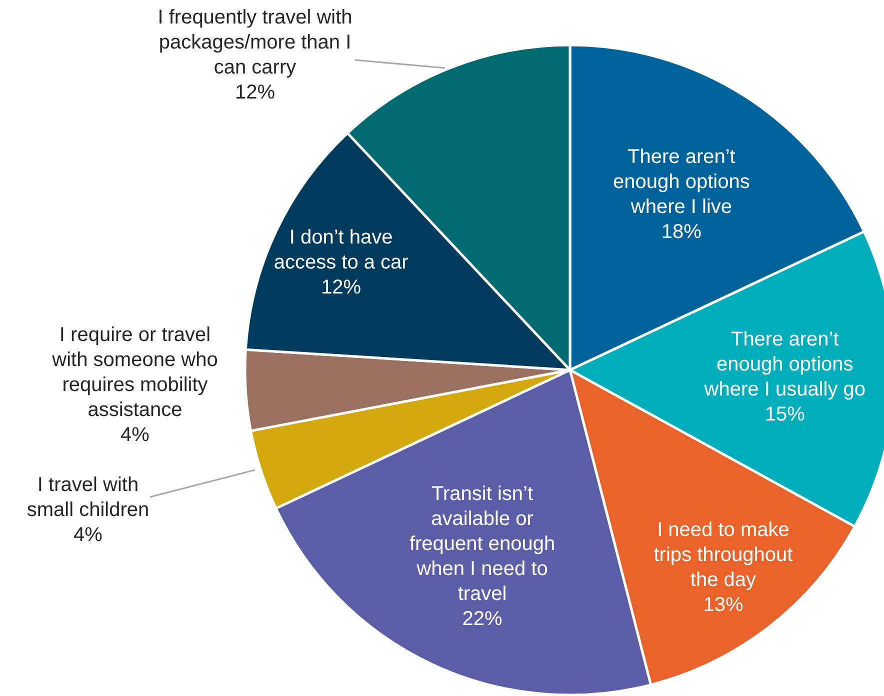 Image resolution: width=884 pixels, height=696 pixels. What do you see at coordinates (681, 182) in the screenshot?
I see `slice-label: There aren’t enough options where I live` at bounding box center [681, 182].